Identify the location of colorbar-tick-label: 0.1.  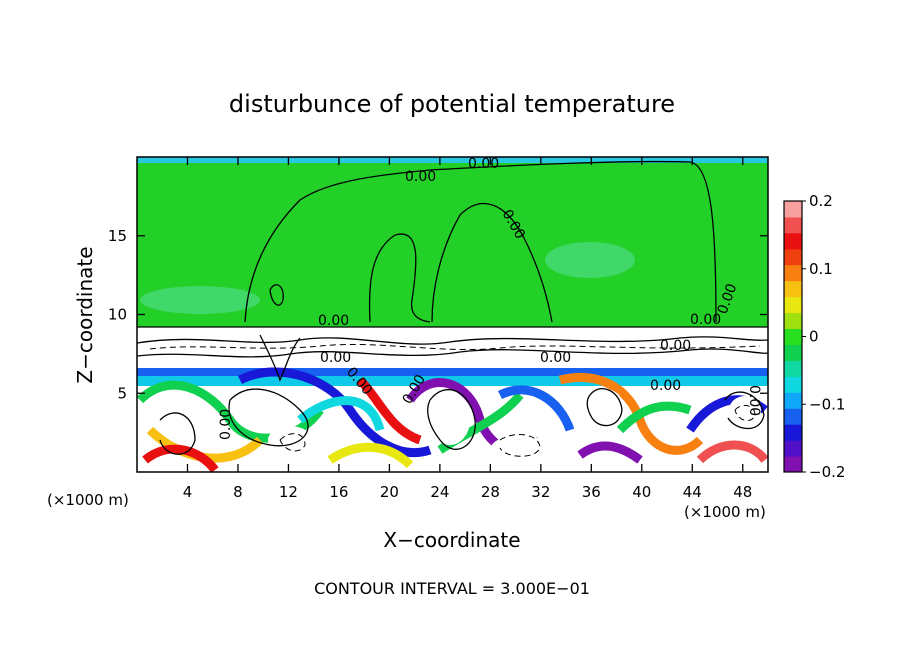
(821, 269).